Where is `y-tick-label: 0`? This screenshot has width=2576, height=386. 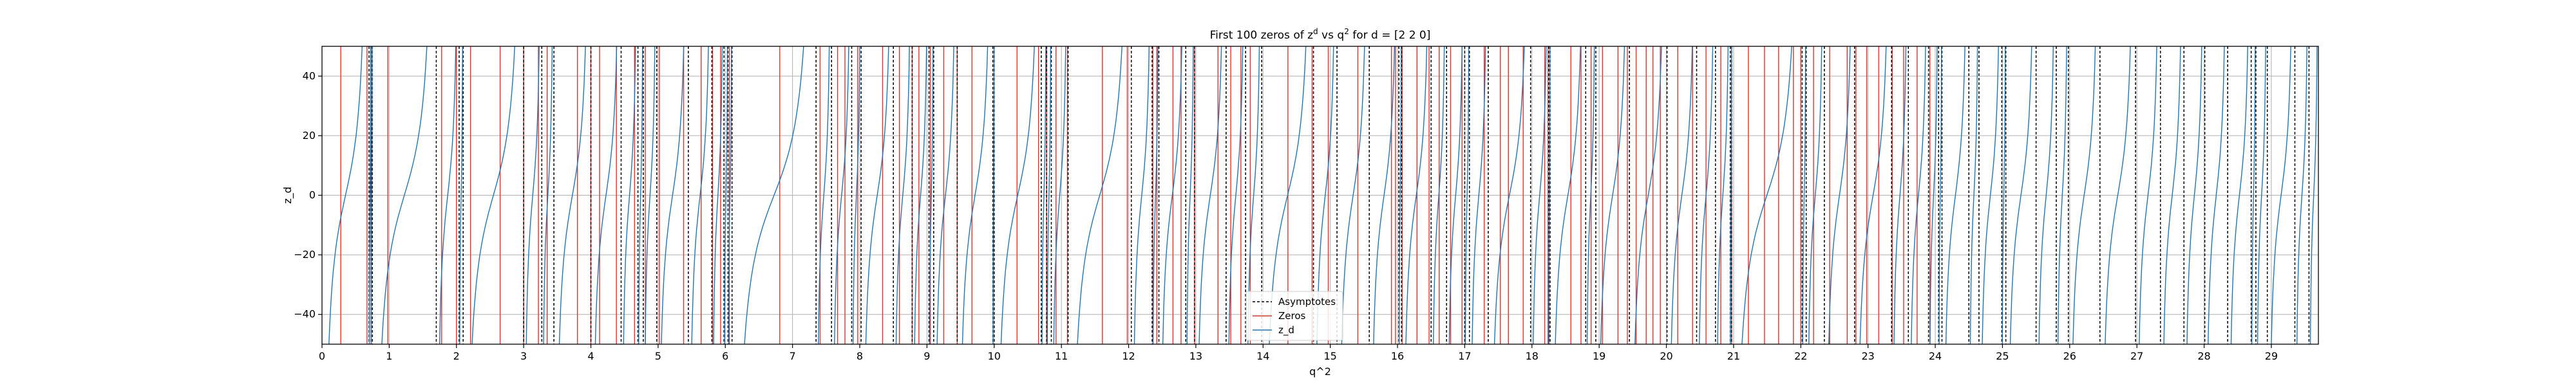
y-tick-label: 0 is located at coordinates (312, 195).